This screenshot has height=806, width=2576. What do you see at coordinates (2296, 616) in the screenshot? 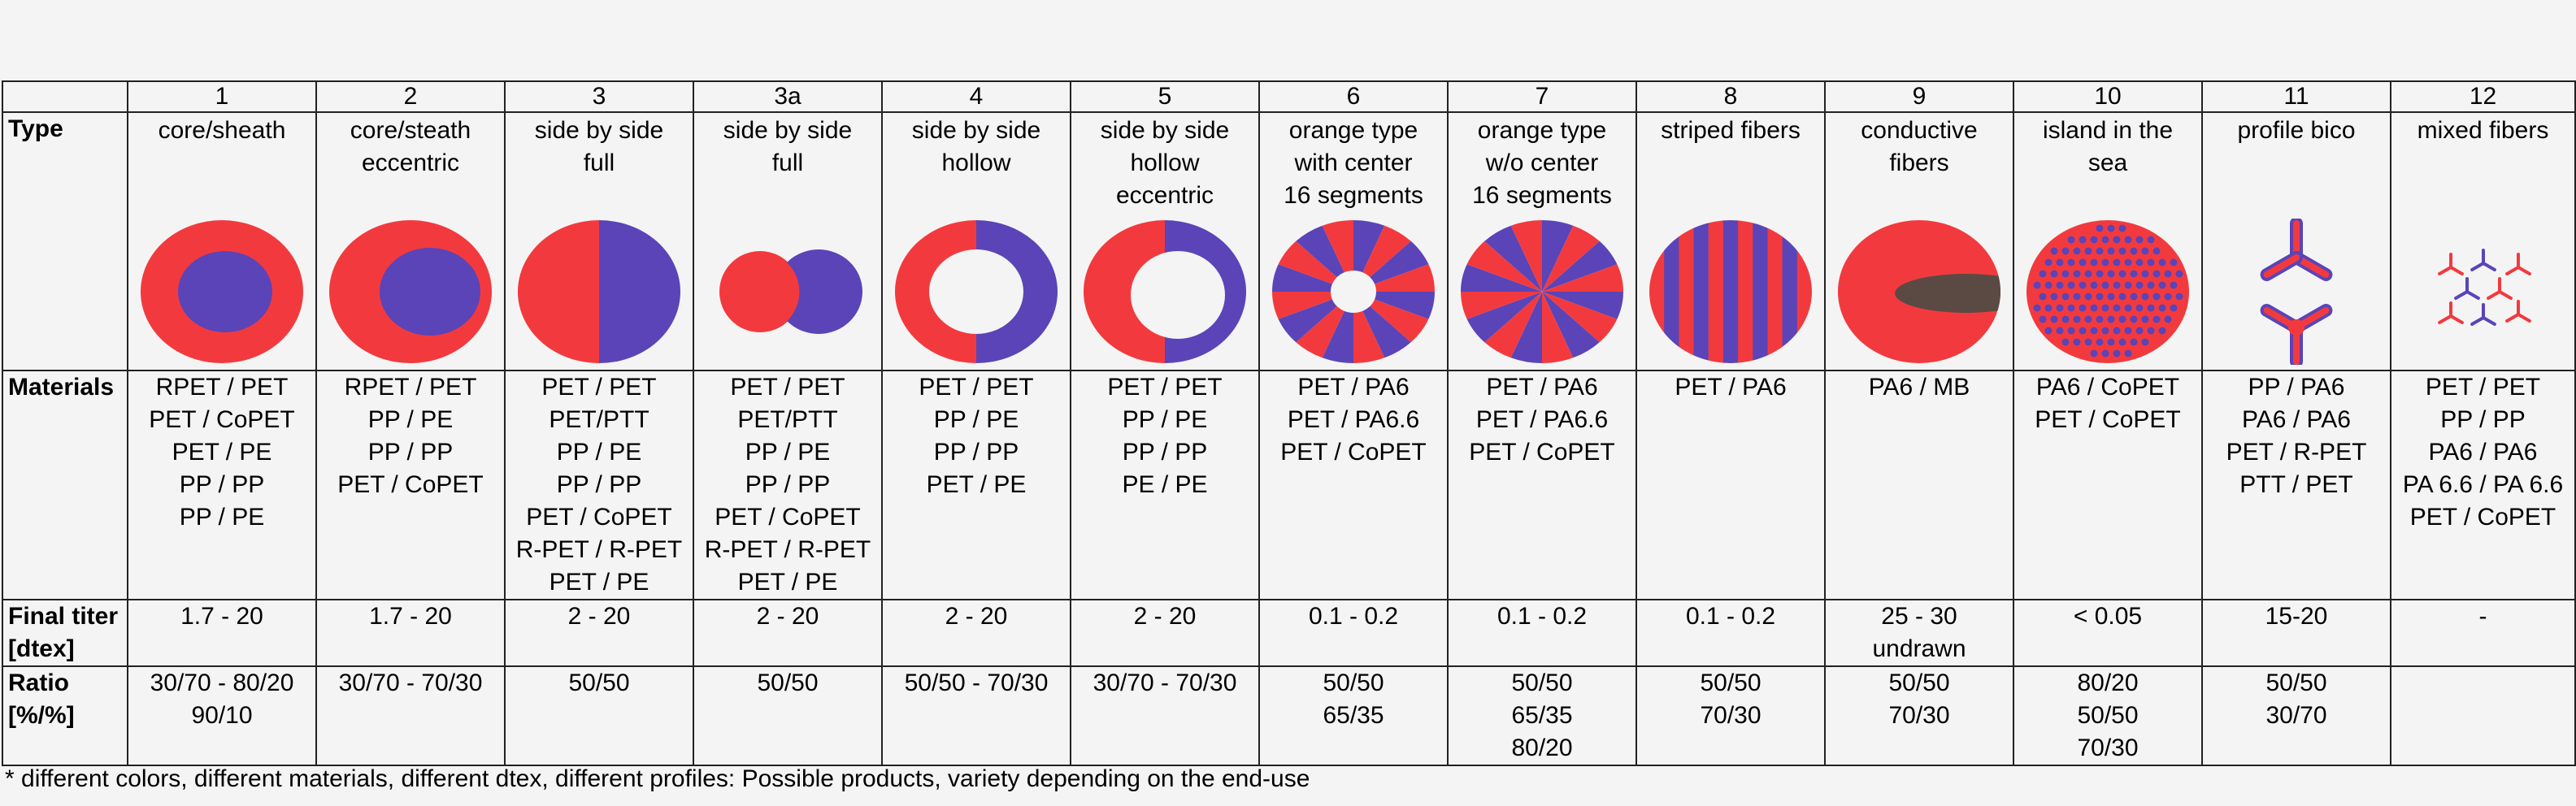
I see `text-line: 15-20` at bounding box center [2296, 616].